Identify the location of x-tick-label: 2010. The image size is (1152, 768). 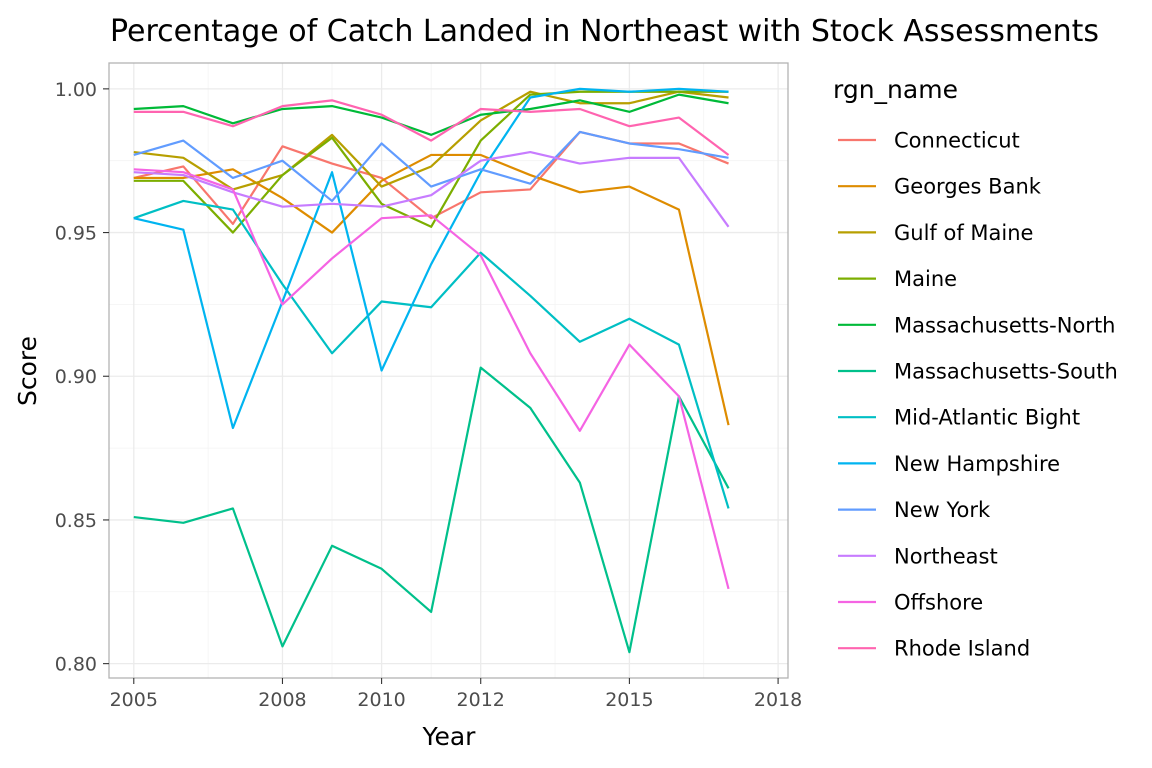
(381, 700).